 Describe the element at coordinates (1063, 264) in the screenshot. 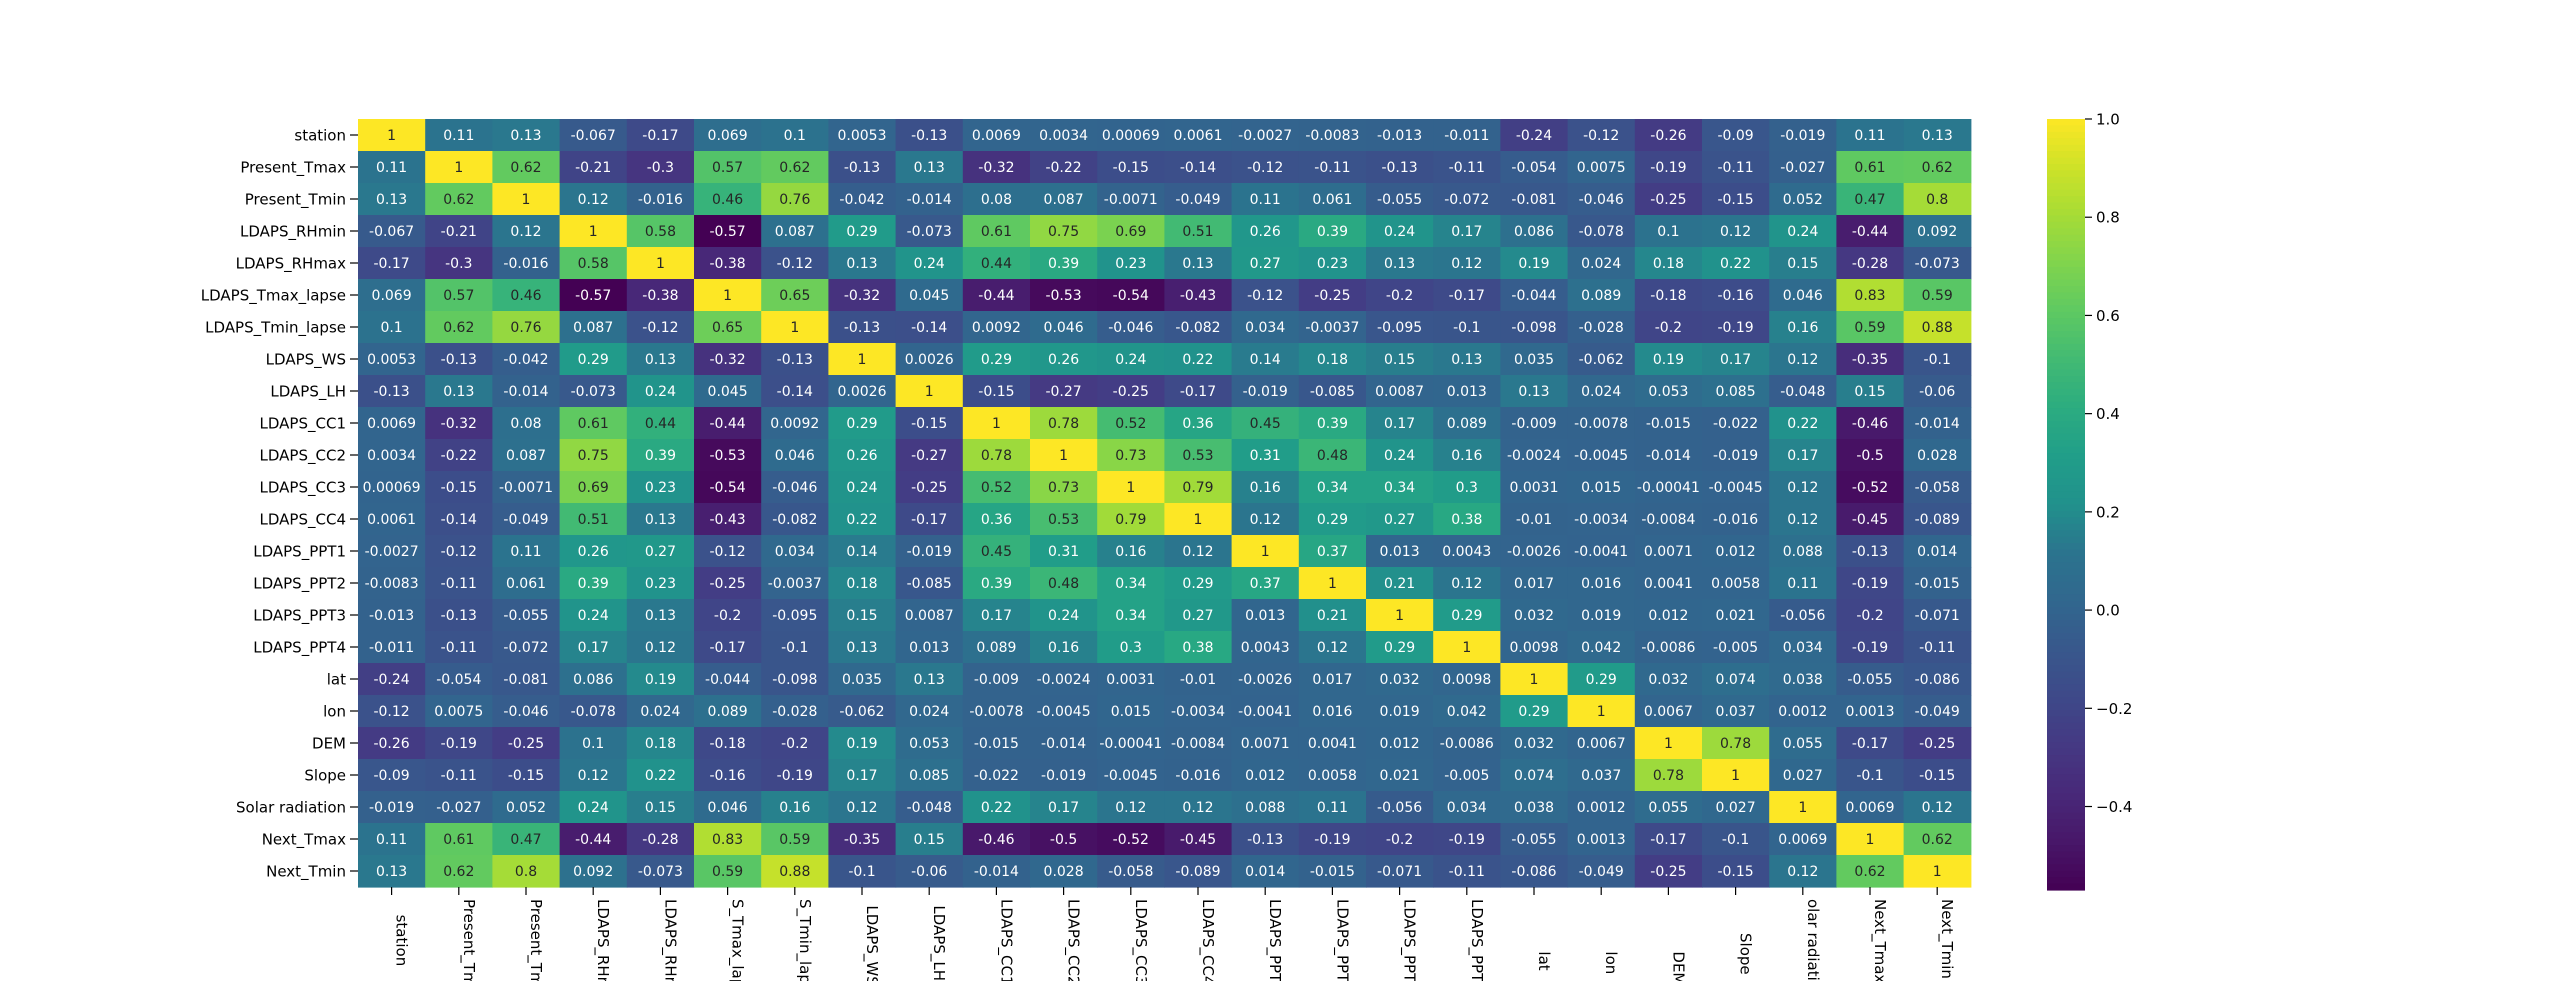

I see `cell-annotation: 0.39` at that location.